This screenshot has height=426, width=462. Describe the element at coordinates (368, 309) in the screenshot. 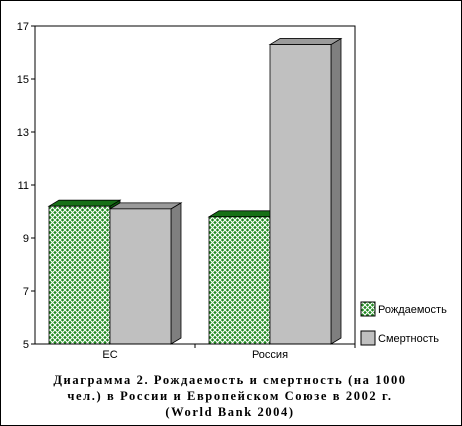

I see `legend-swatch-births` at that location.